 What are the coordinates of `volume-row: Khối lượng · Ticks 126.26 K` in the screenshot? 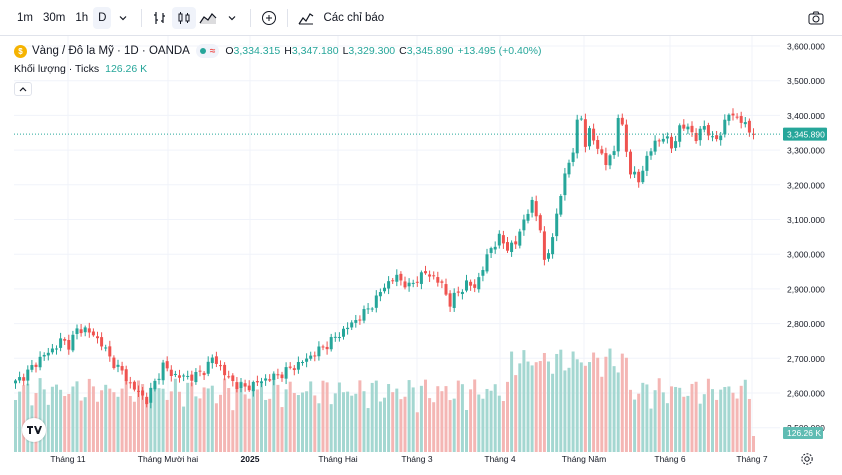 It's located at (280, 69).